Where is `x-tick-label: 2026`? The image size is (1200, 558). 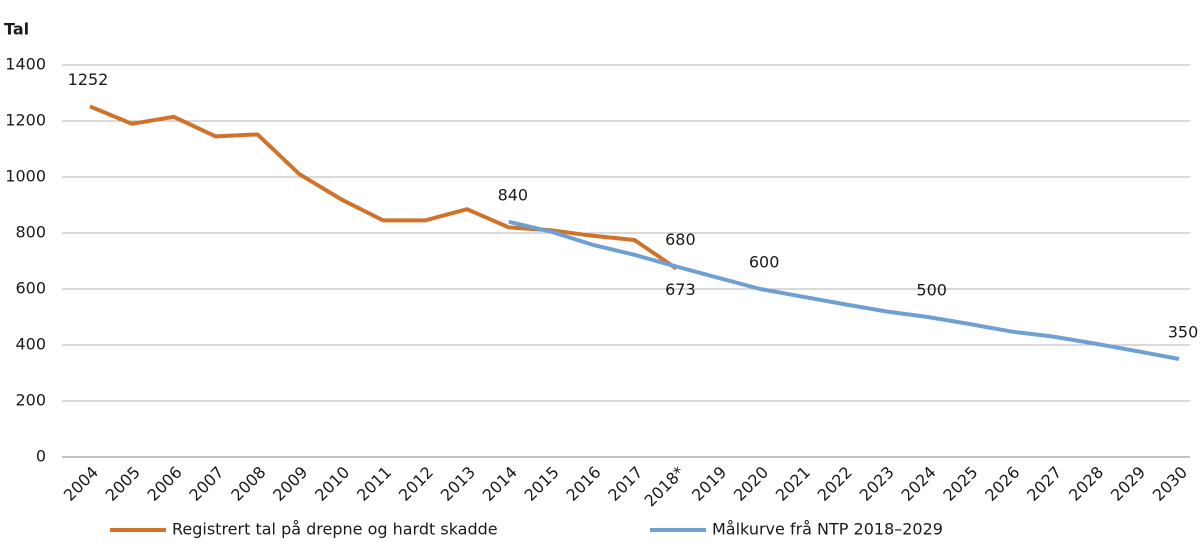 x-tick-label: 2026 is located at coordinates (1002, 484).